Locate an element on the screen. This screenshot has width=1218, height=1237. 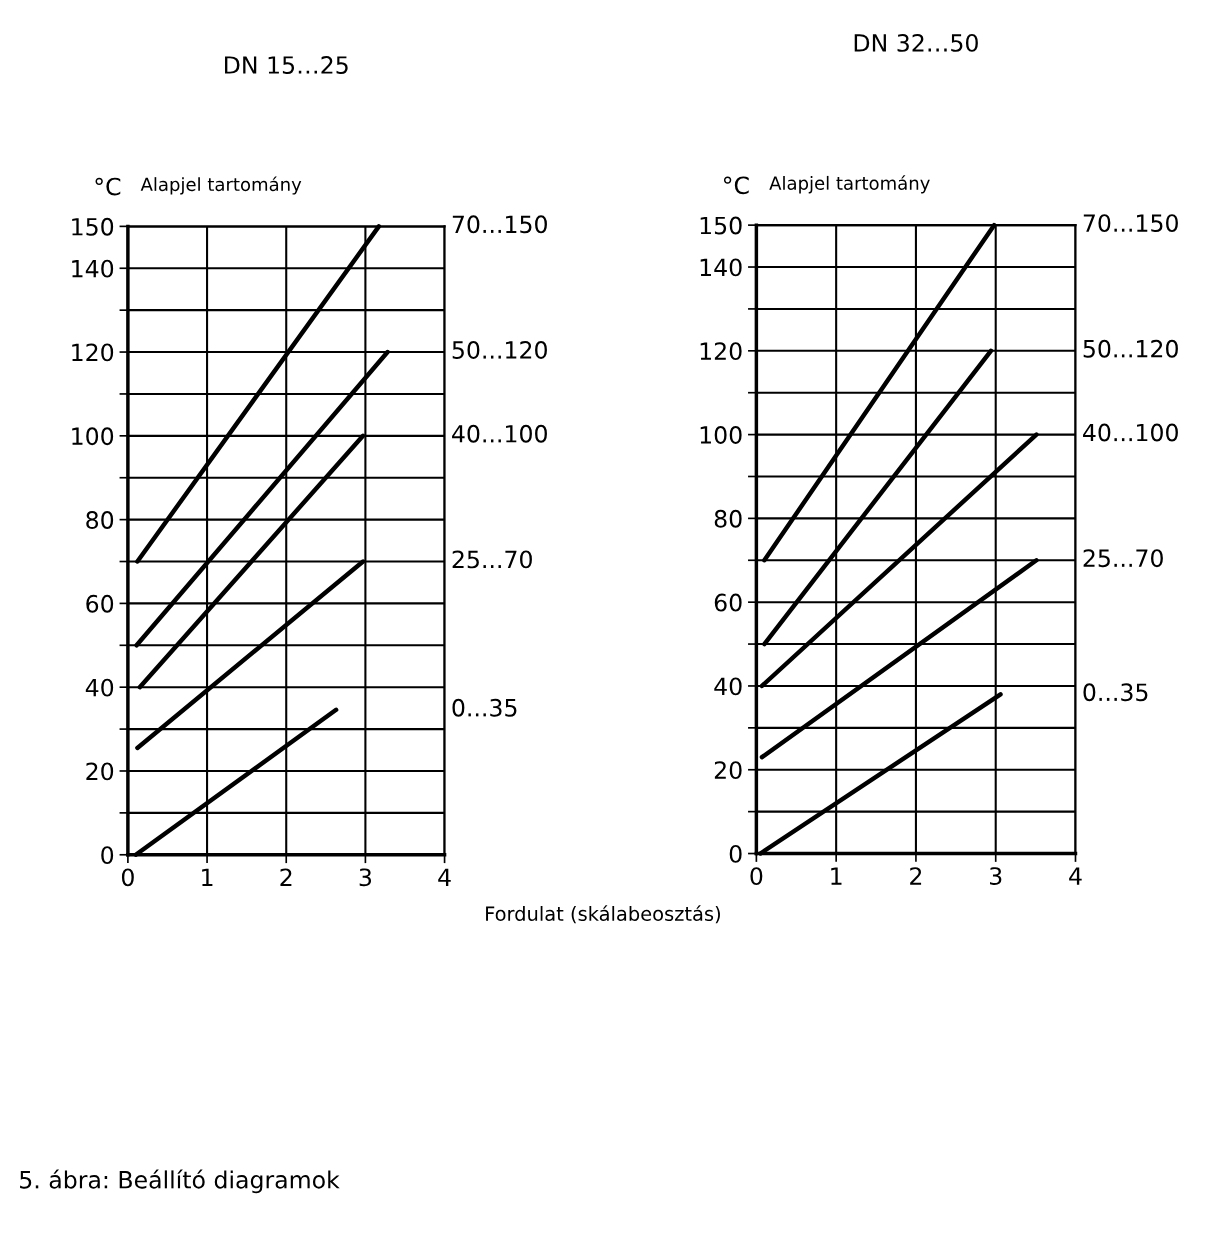
chart-title: DN 15…25 is located at coordinates (286, 65).